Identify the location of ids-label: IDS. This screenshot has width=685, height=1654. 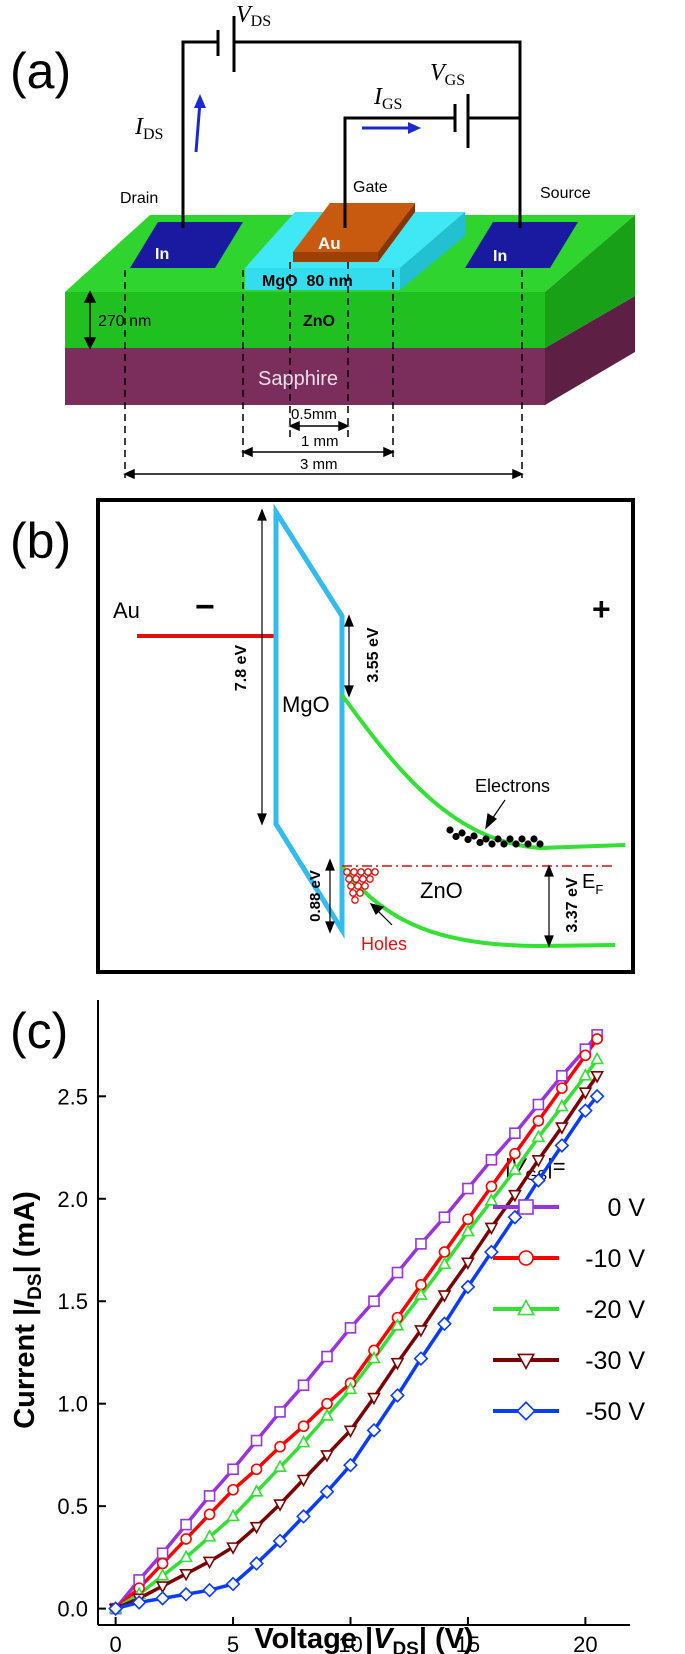
(148, 128).